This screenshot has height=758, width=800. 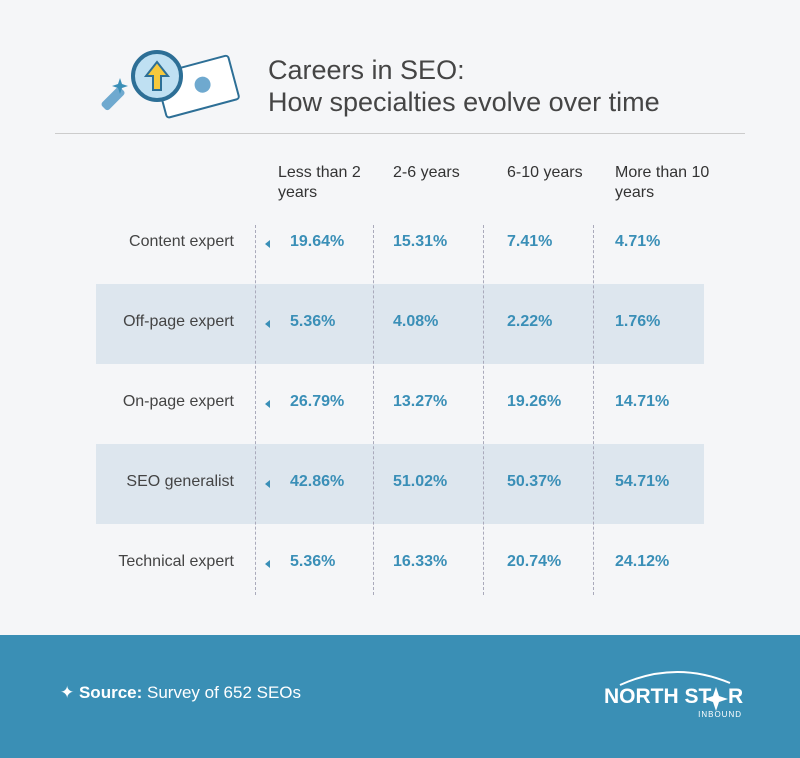 I want to click on cell-value: 19.64%, so click(x=317, y=241).